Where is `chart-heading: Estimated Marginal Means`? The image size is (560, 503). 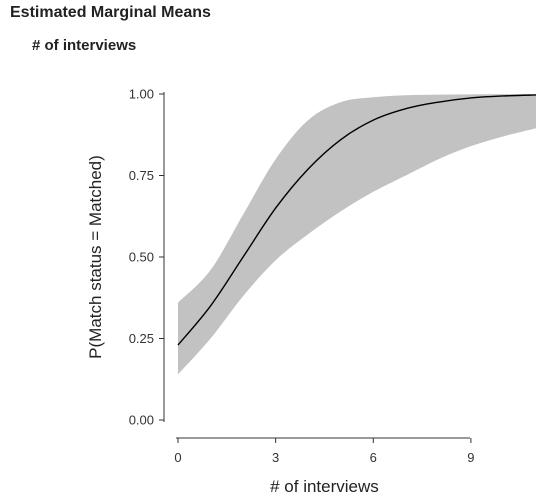
chart-heading: Estimated Marginal Means is located at coordinates (110, 12).